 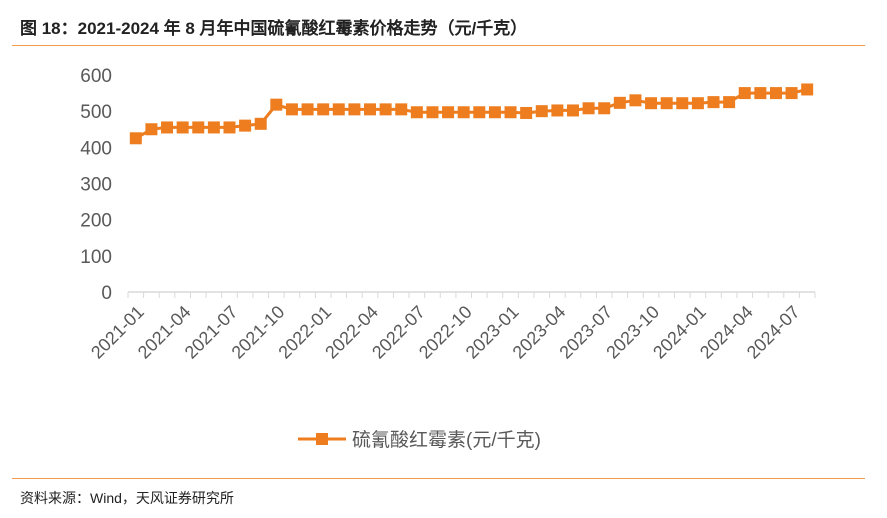 What do you see at coordinates (446, 440) in the screenshot?
I see `legend-label: 硫氰酸红霉素(元/千克)` at bounding box center [446, 440].